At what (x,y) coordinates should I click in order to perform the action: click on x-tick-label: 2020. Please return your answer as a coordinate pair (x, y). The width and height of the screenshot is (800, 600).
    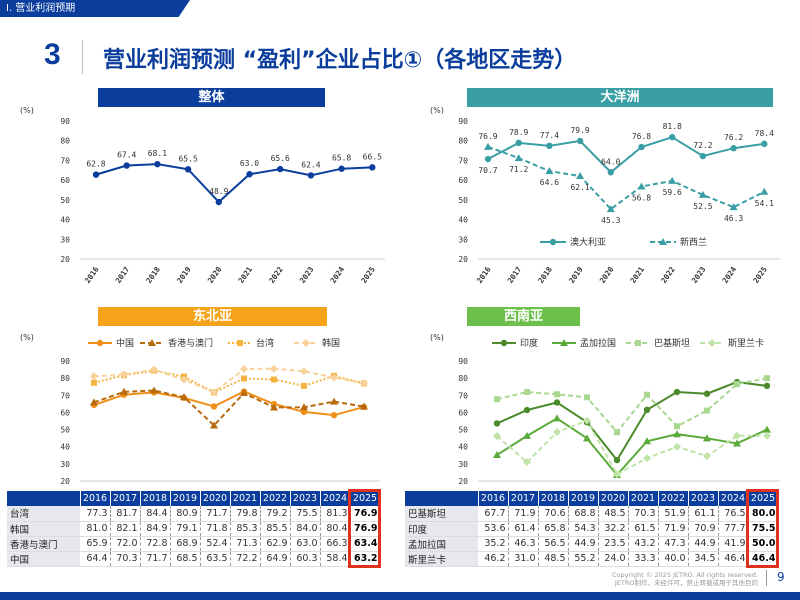
    Looking at the image, I should click on (607, 275).